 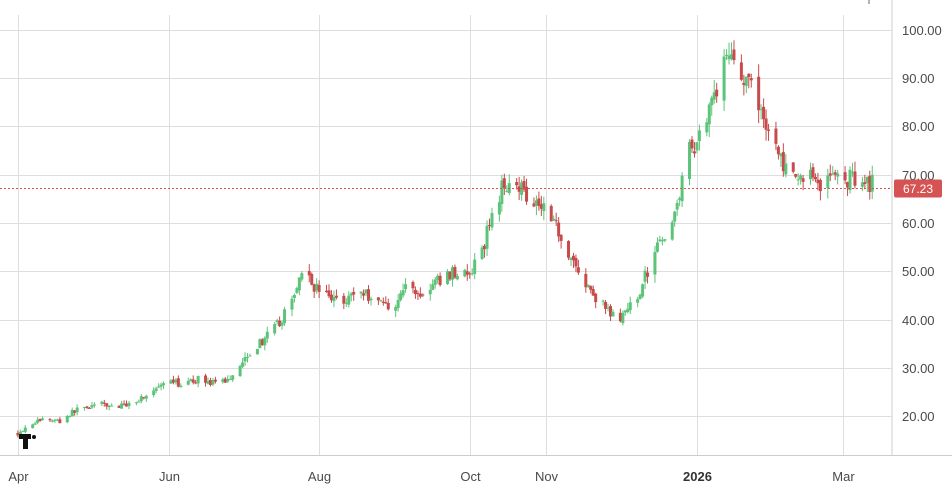 What do you see at coordinates (918, 126) in the screenshot?
I see `y-tick-label: 80.00` at bounding box center [918, 126].